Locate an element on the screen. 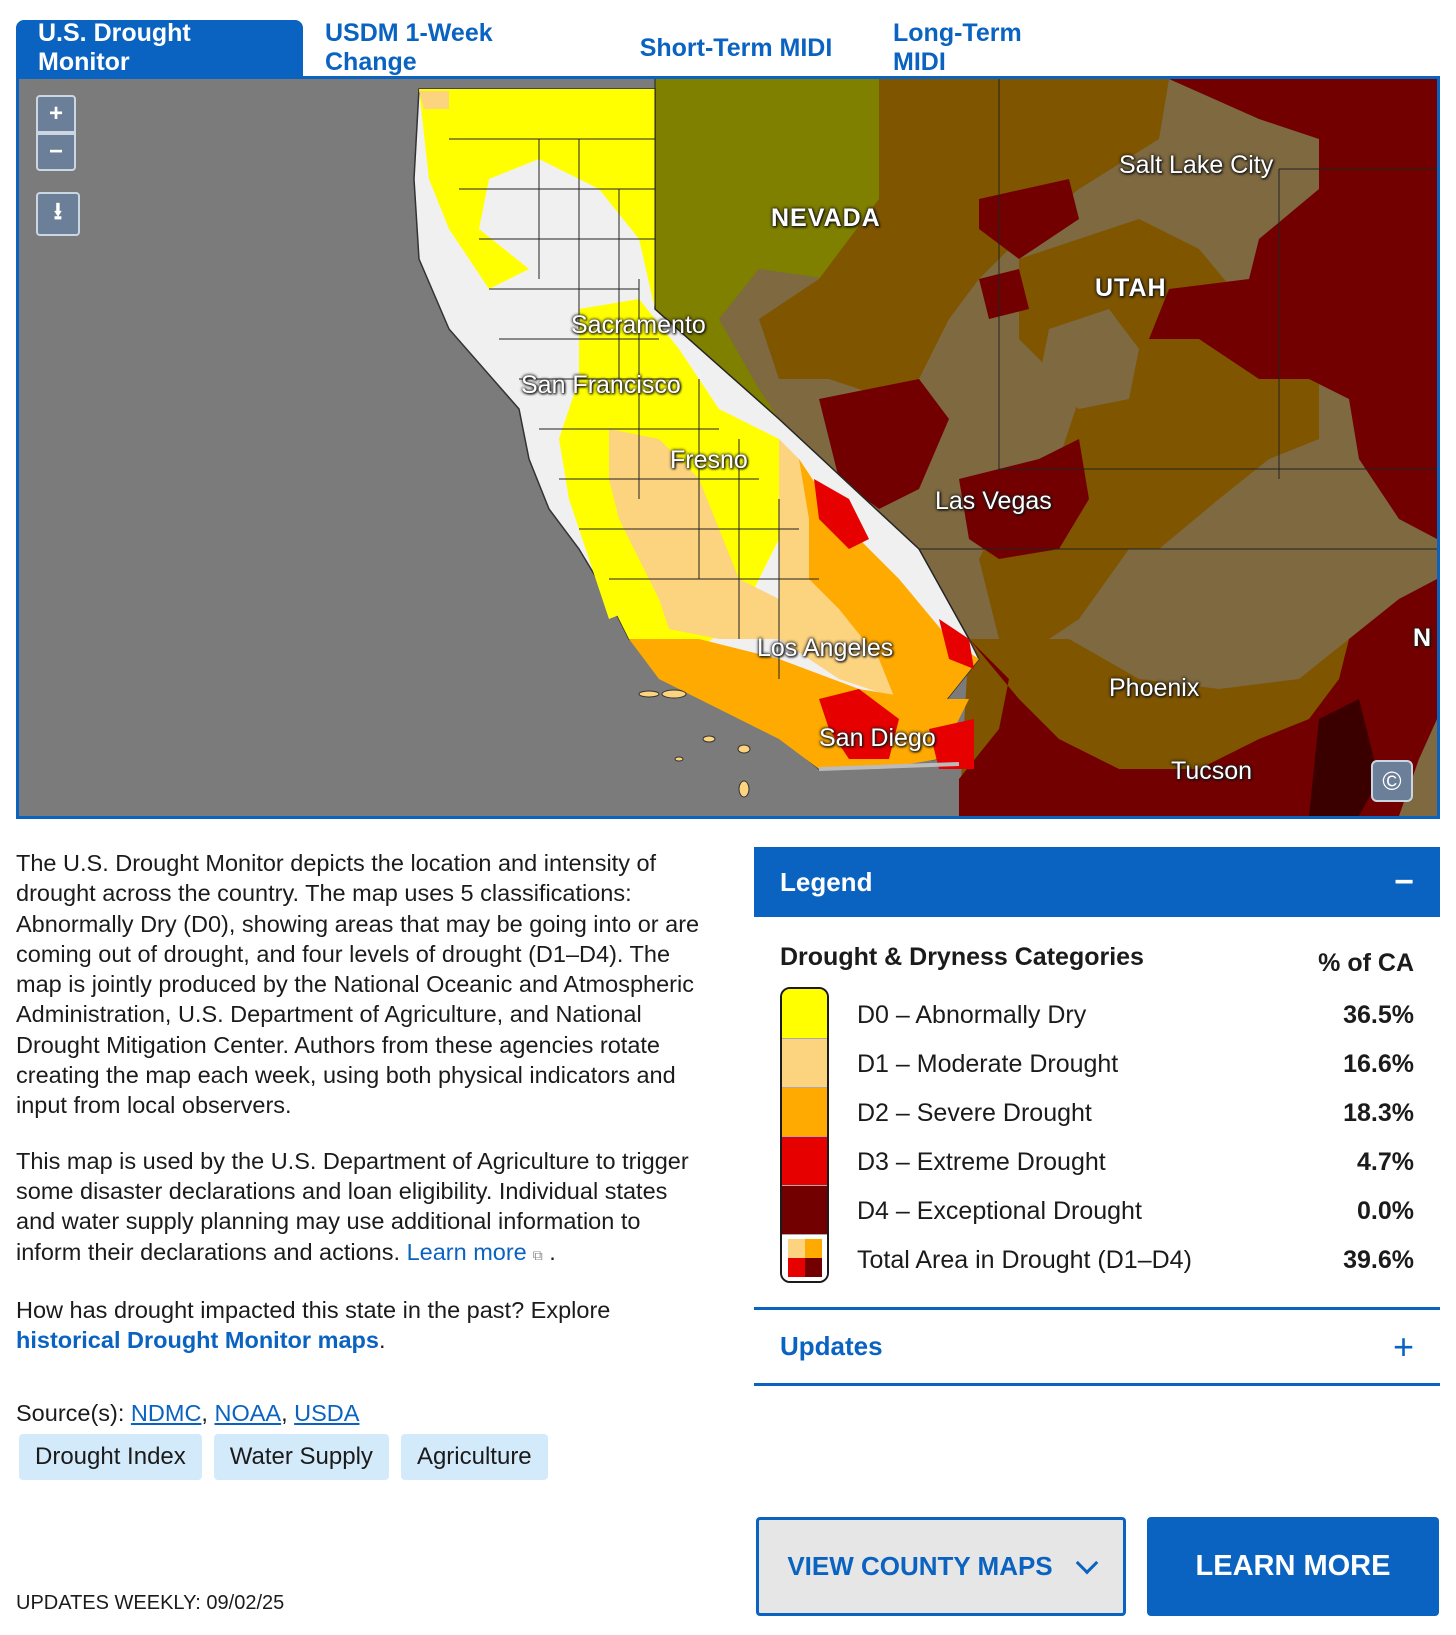 The height and width of the screenshot is (1635, 1456). chevron-down-icon is located at coordinates (1086, 1562).